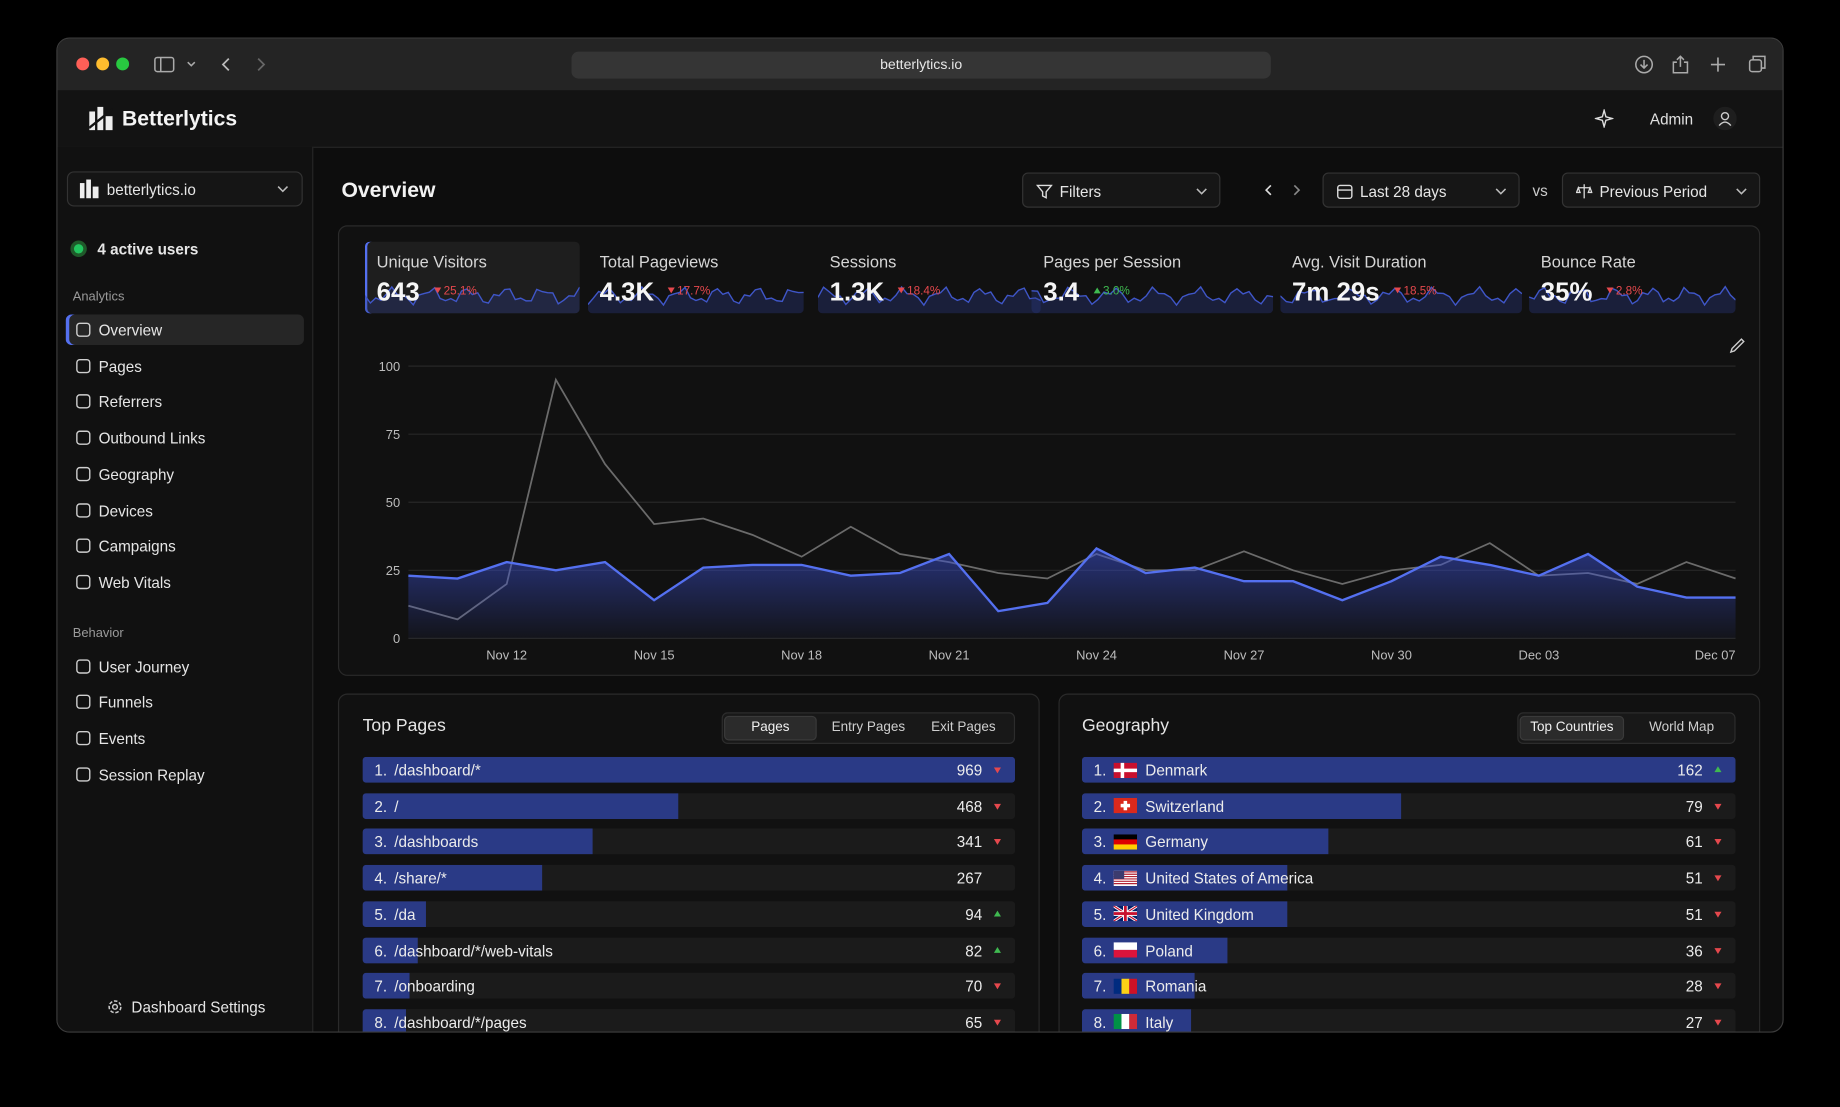  What do you see at coordinates (1125, 950) in the screenshot?
I see `flag` at bounding box center [1125, 950].